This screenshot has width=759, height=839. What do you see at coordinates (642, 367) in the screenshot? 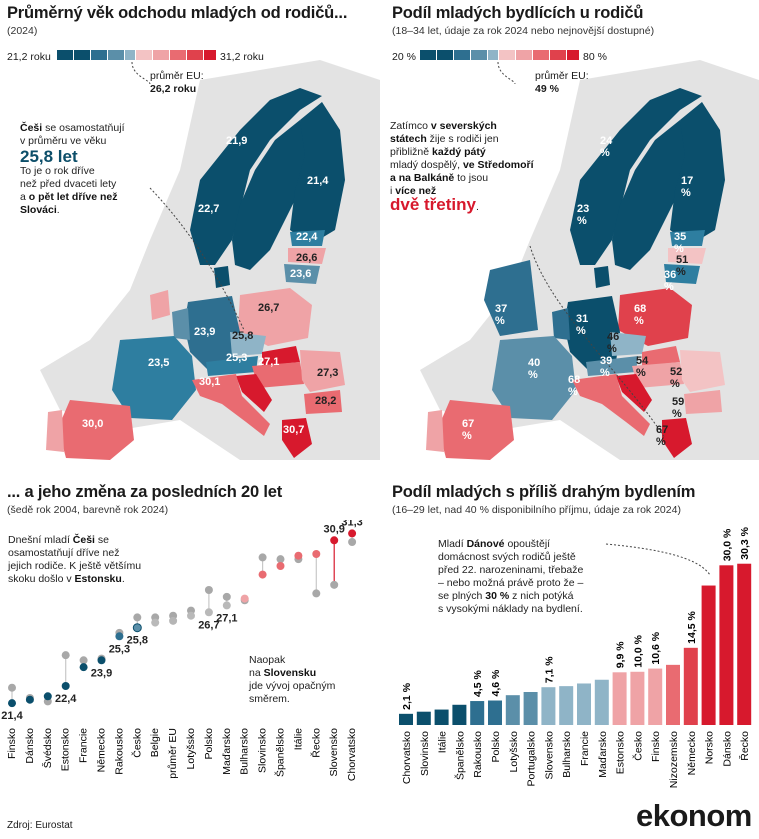
I see `label-hungary: 54 %` at bounding box center [642, 367].